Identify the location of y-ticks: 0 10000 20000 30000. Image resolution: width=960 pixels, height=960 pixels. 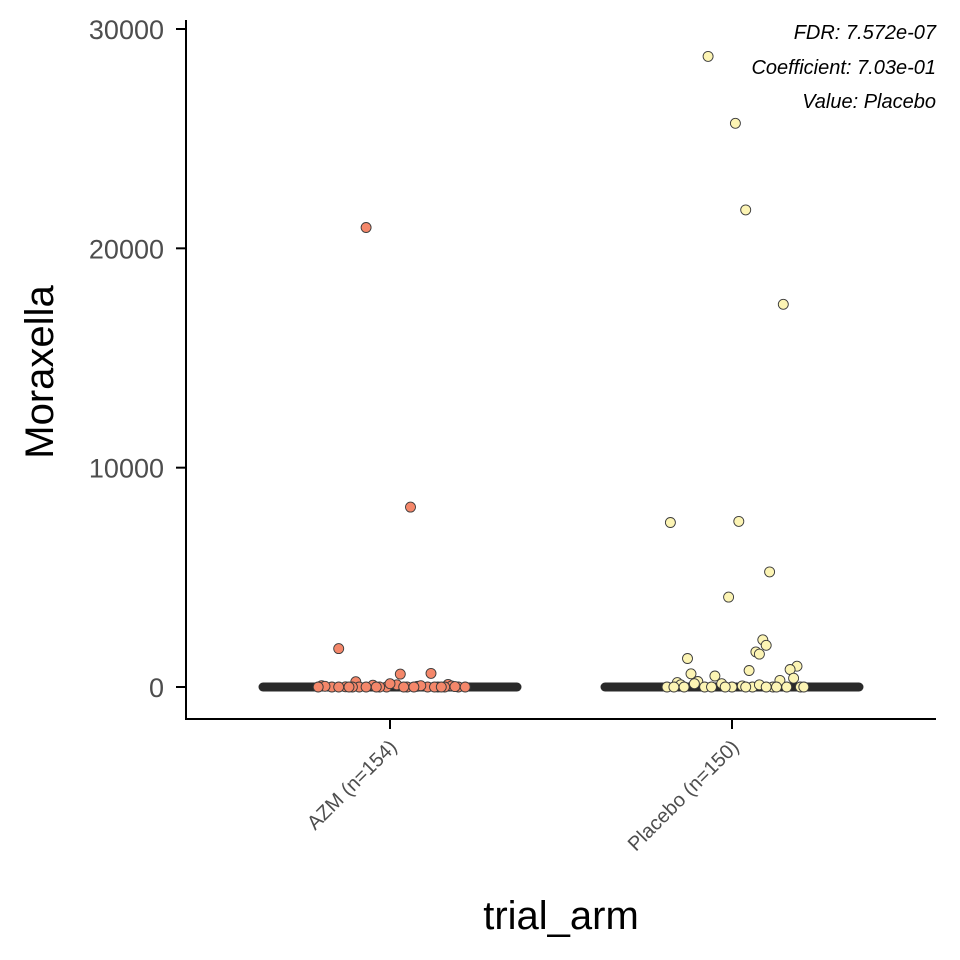
(137, 359).